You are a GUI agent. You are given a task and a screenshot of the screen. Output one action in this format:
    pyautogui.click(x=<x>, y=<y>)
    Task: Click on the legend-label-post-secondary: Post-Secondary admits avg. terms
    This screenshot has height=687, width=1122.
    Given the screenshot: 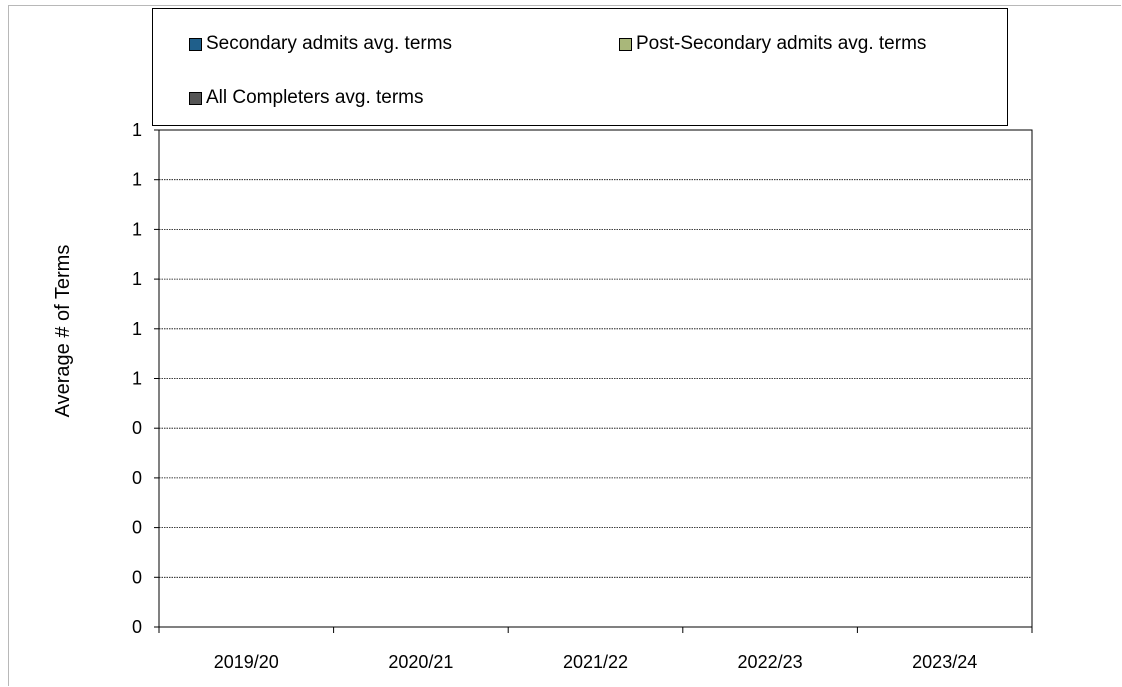 What is the action you would take?
    pyautogui.click(x=781, y=43)
    